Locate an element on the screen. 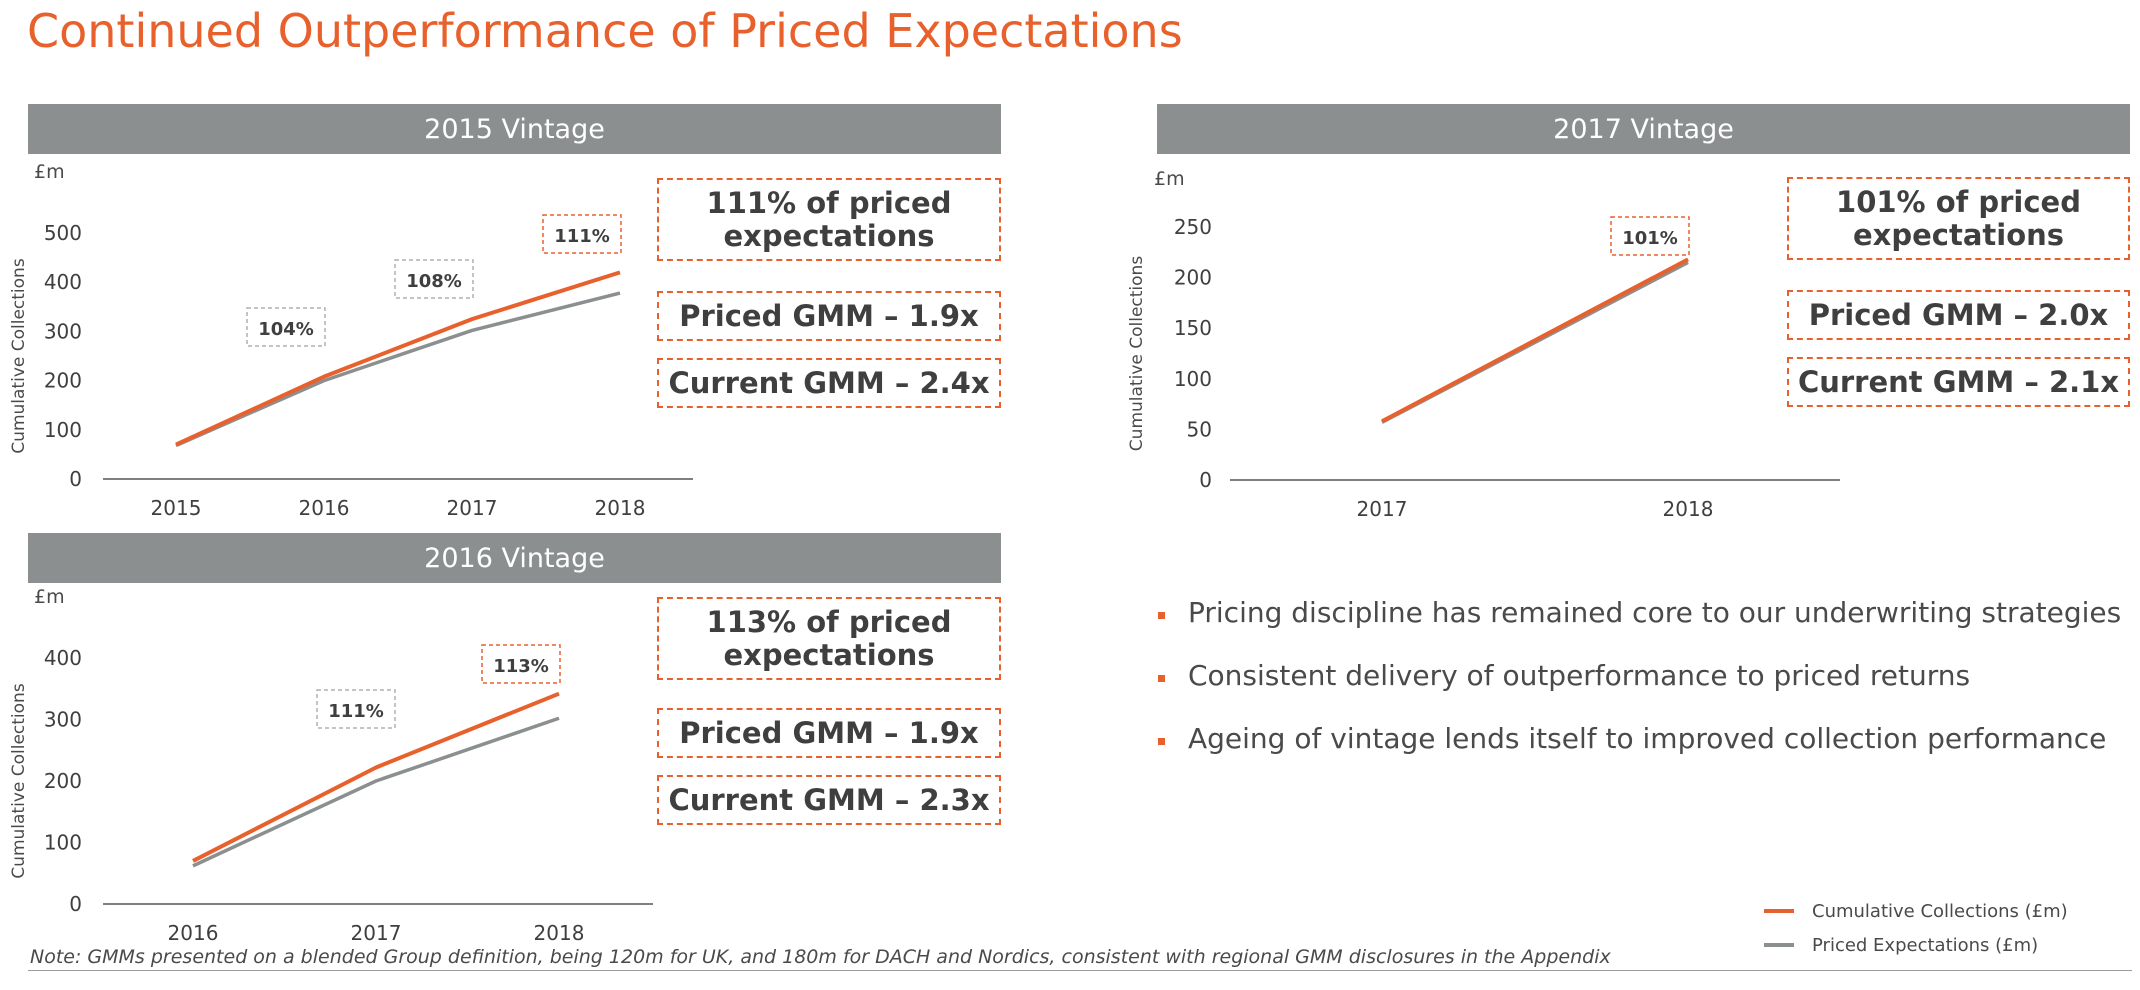 The image size is (2140, 990). annotation-label: 101% is located at coordinates (1650, 238).